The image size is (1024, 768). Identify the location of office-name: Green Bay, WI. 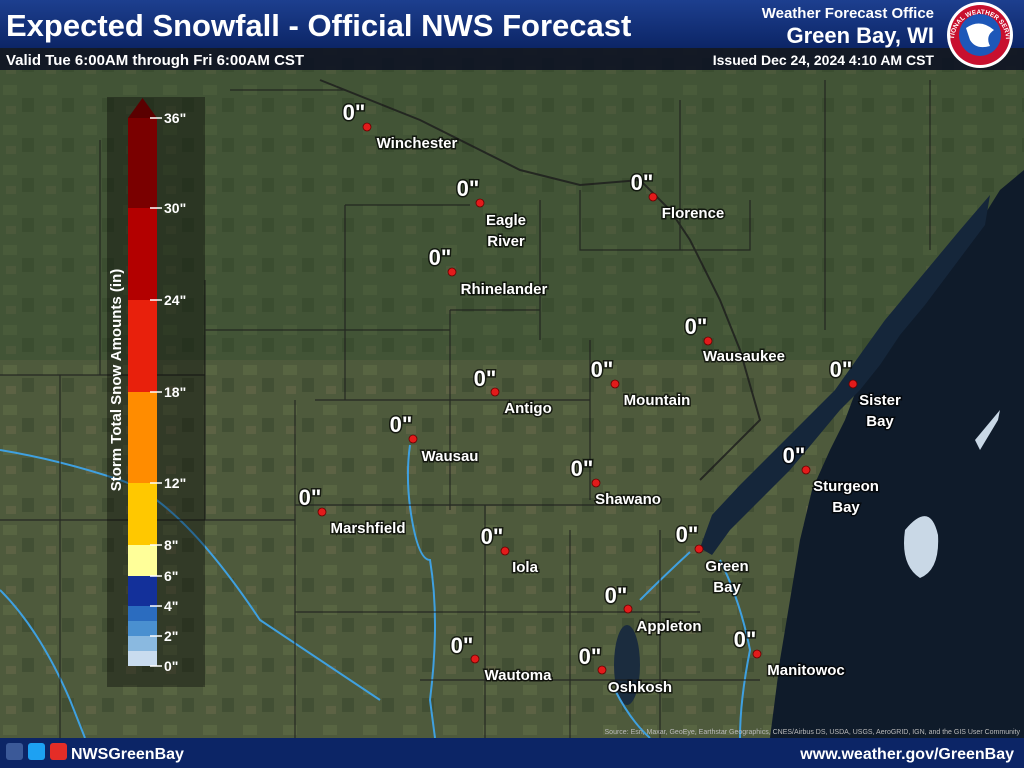
(860, 35).